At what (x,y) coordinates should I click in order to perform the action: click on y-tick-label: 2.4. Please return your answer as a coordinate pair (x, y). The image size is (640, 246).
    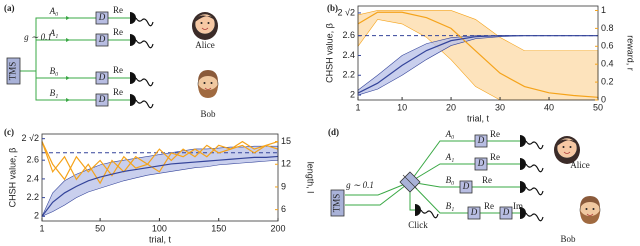
    Looking at the image, I should click on (348, 55).